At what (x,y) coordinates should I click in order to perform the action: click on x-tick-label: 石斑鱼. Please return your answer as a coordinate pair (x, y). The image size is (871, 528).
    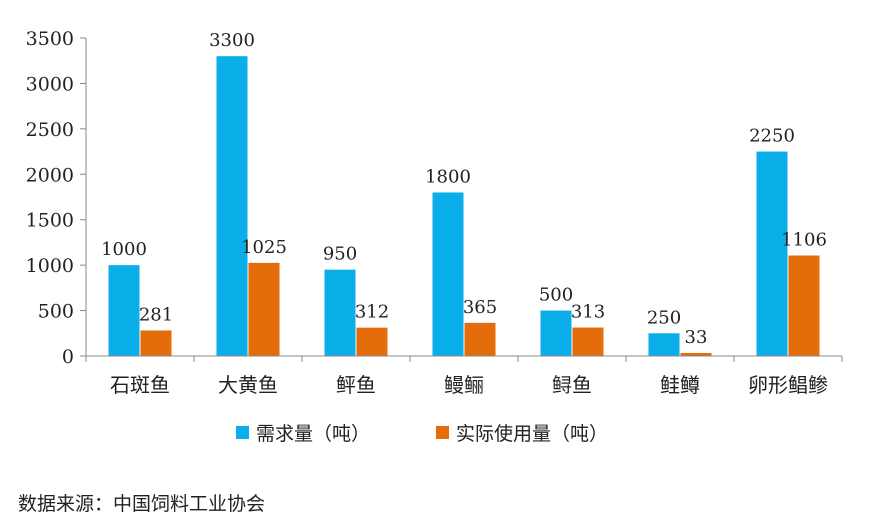
    Looking at the image, I should click on (140, 385).